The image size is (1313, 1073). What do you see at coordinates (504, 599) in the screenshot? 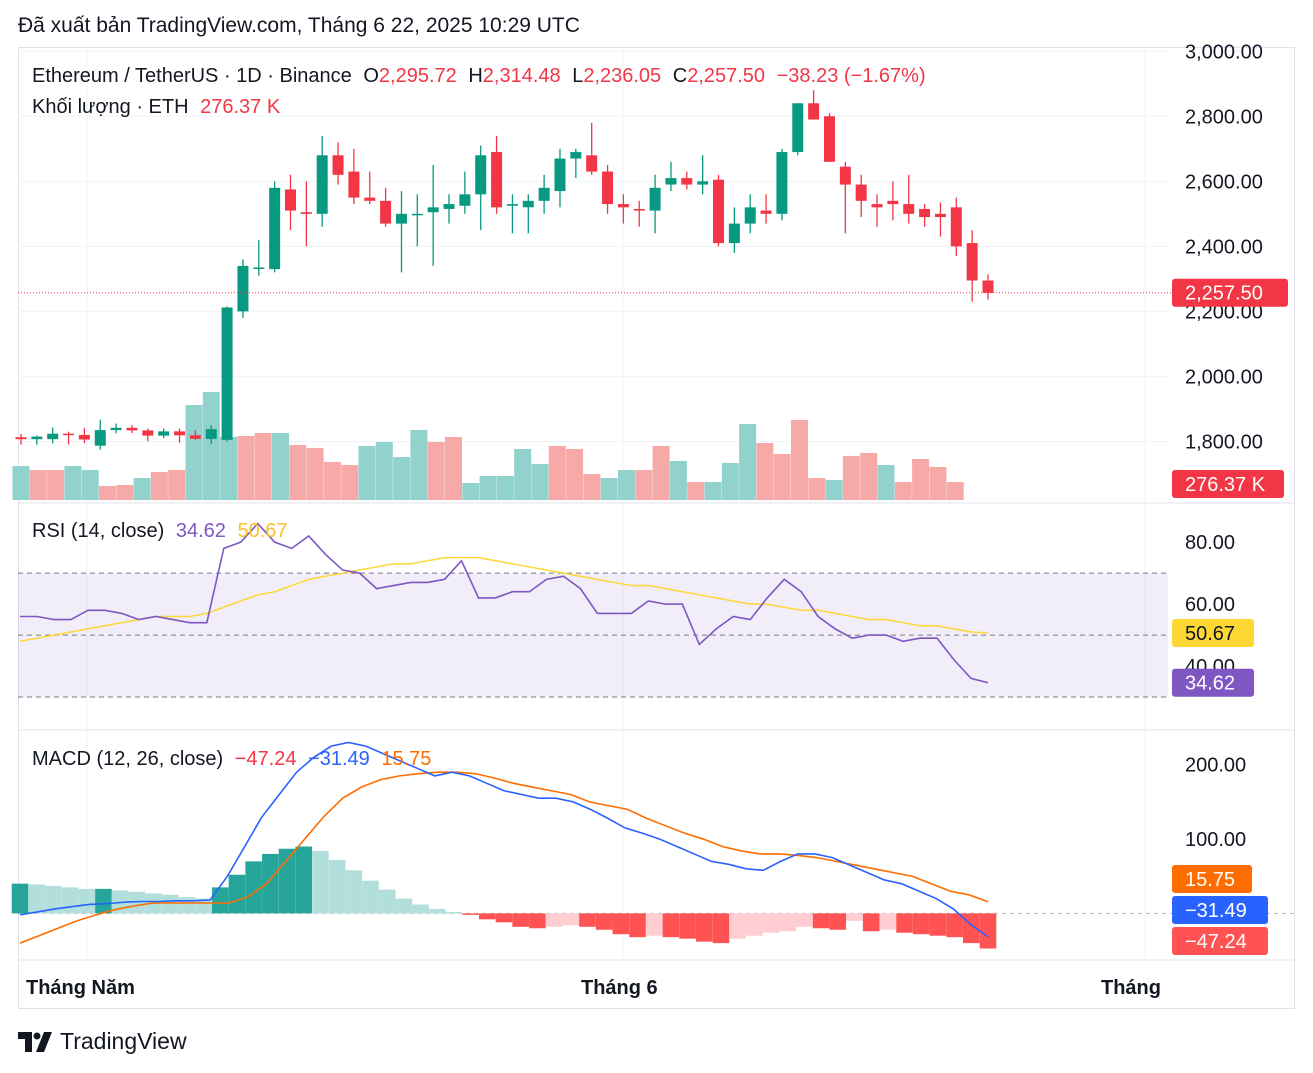
I see `rsi-ma-line` at bounding box center [504, 599].